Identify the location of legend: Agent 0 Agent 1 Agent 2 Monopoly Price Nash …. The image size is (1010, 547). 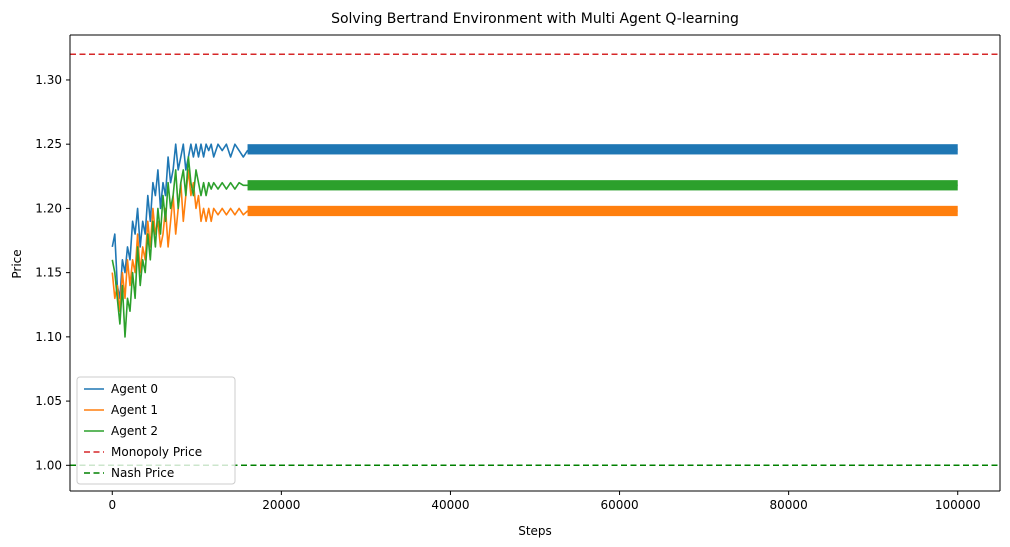
(156, 430).